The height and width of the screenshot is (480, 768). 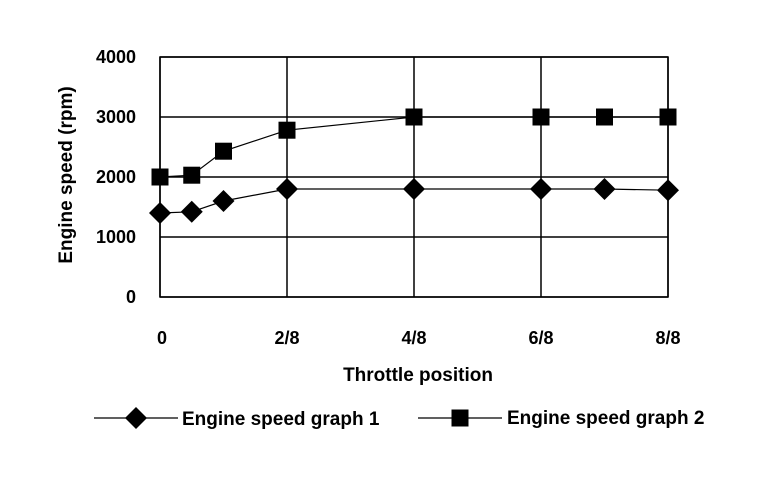 I want to click on x-tick-label: 6/8, so click(x=540, y=338).